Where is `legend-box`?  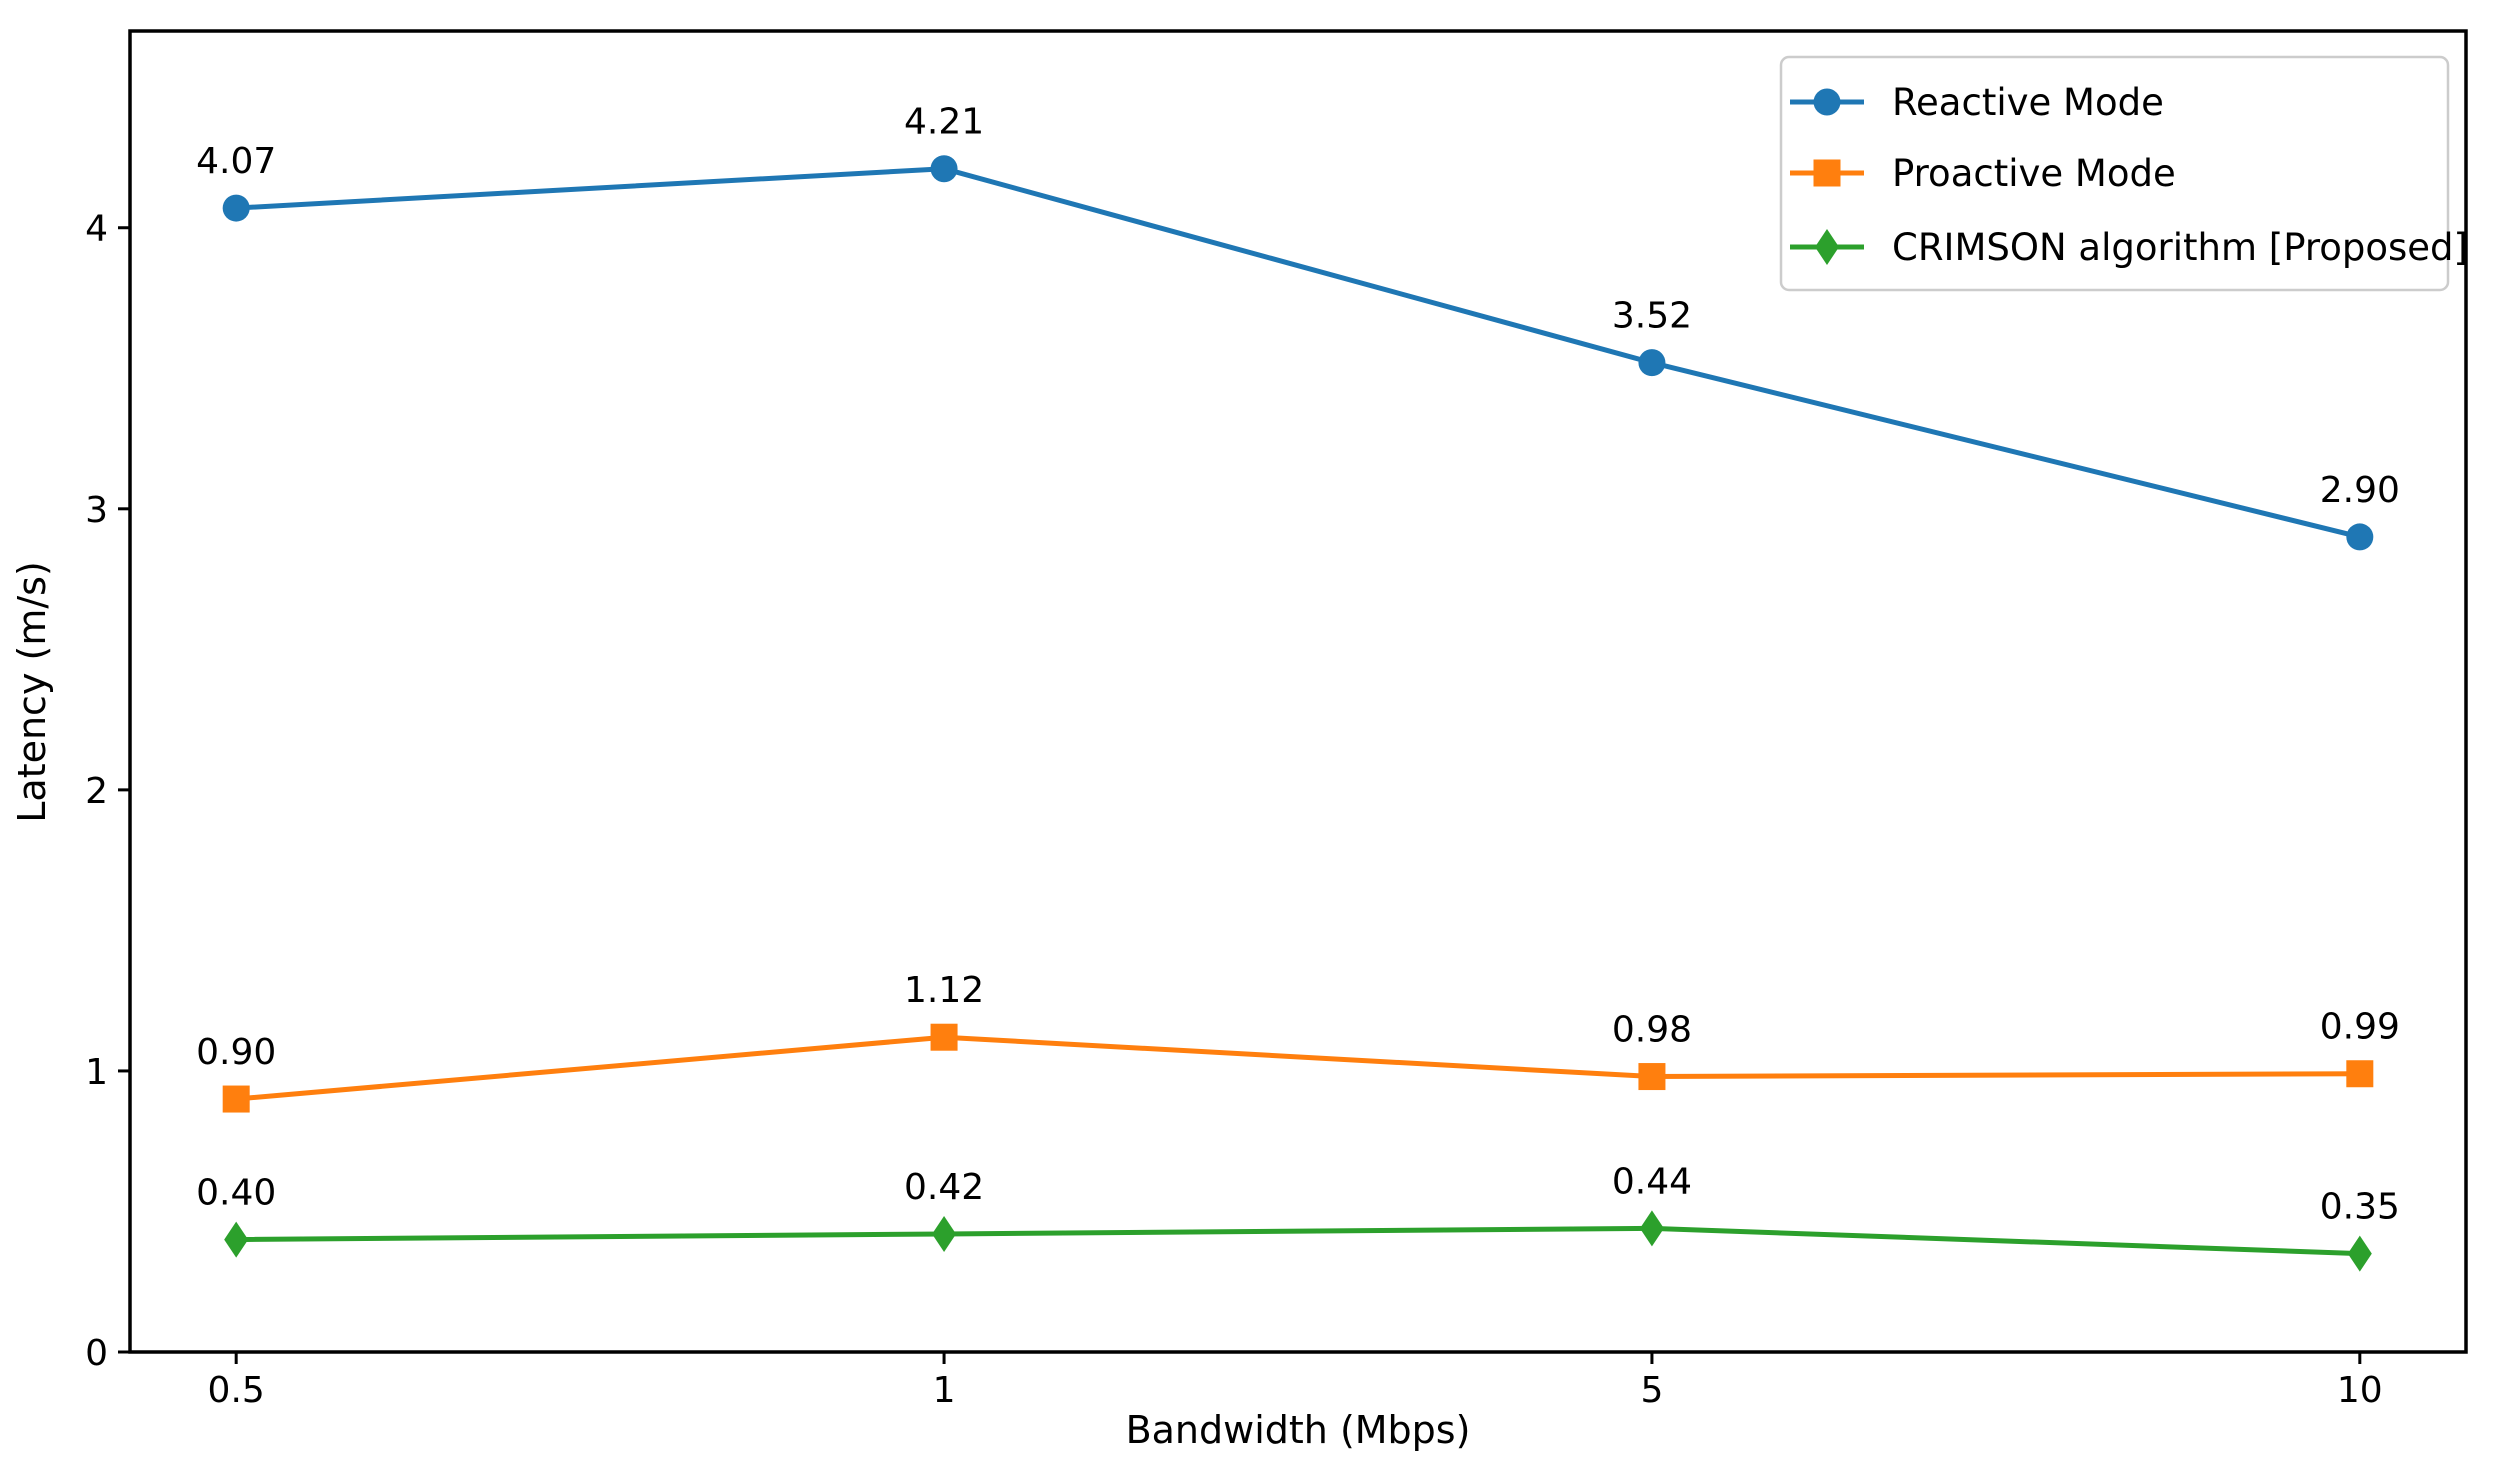 legend-box is located at coordinates (2114, 173).